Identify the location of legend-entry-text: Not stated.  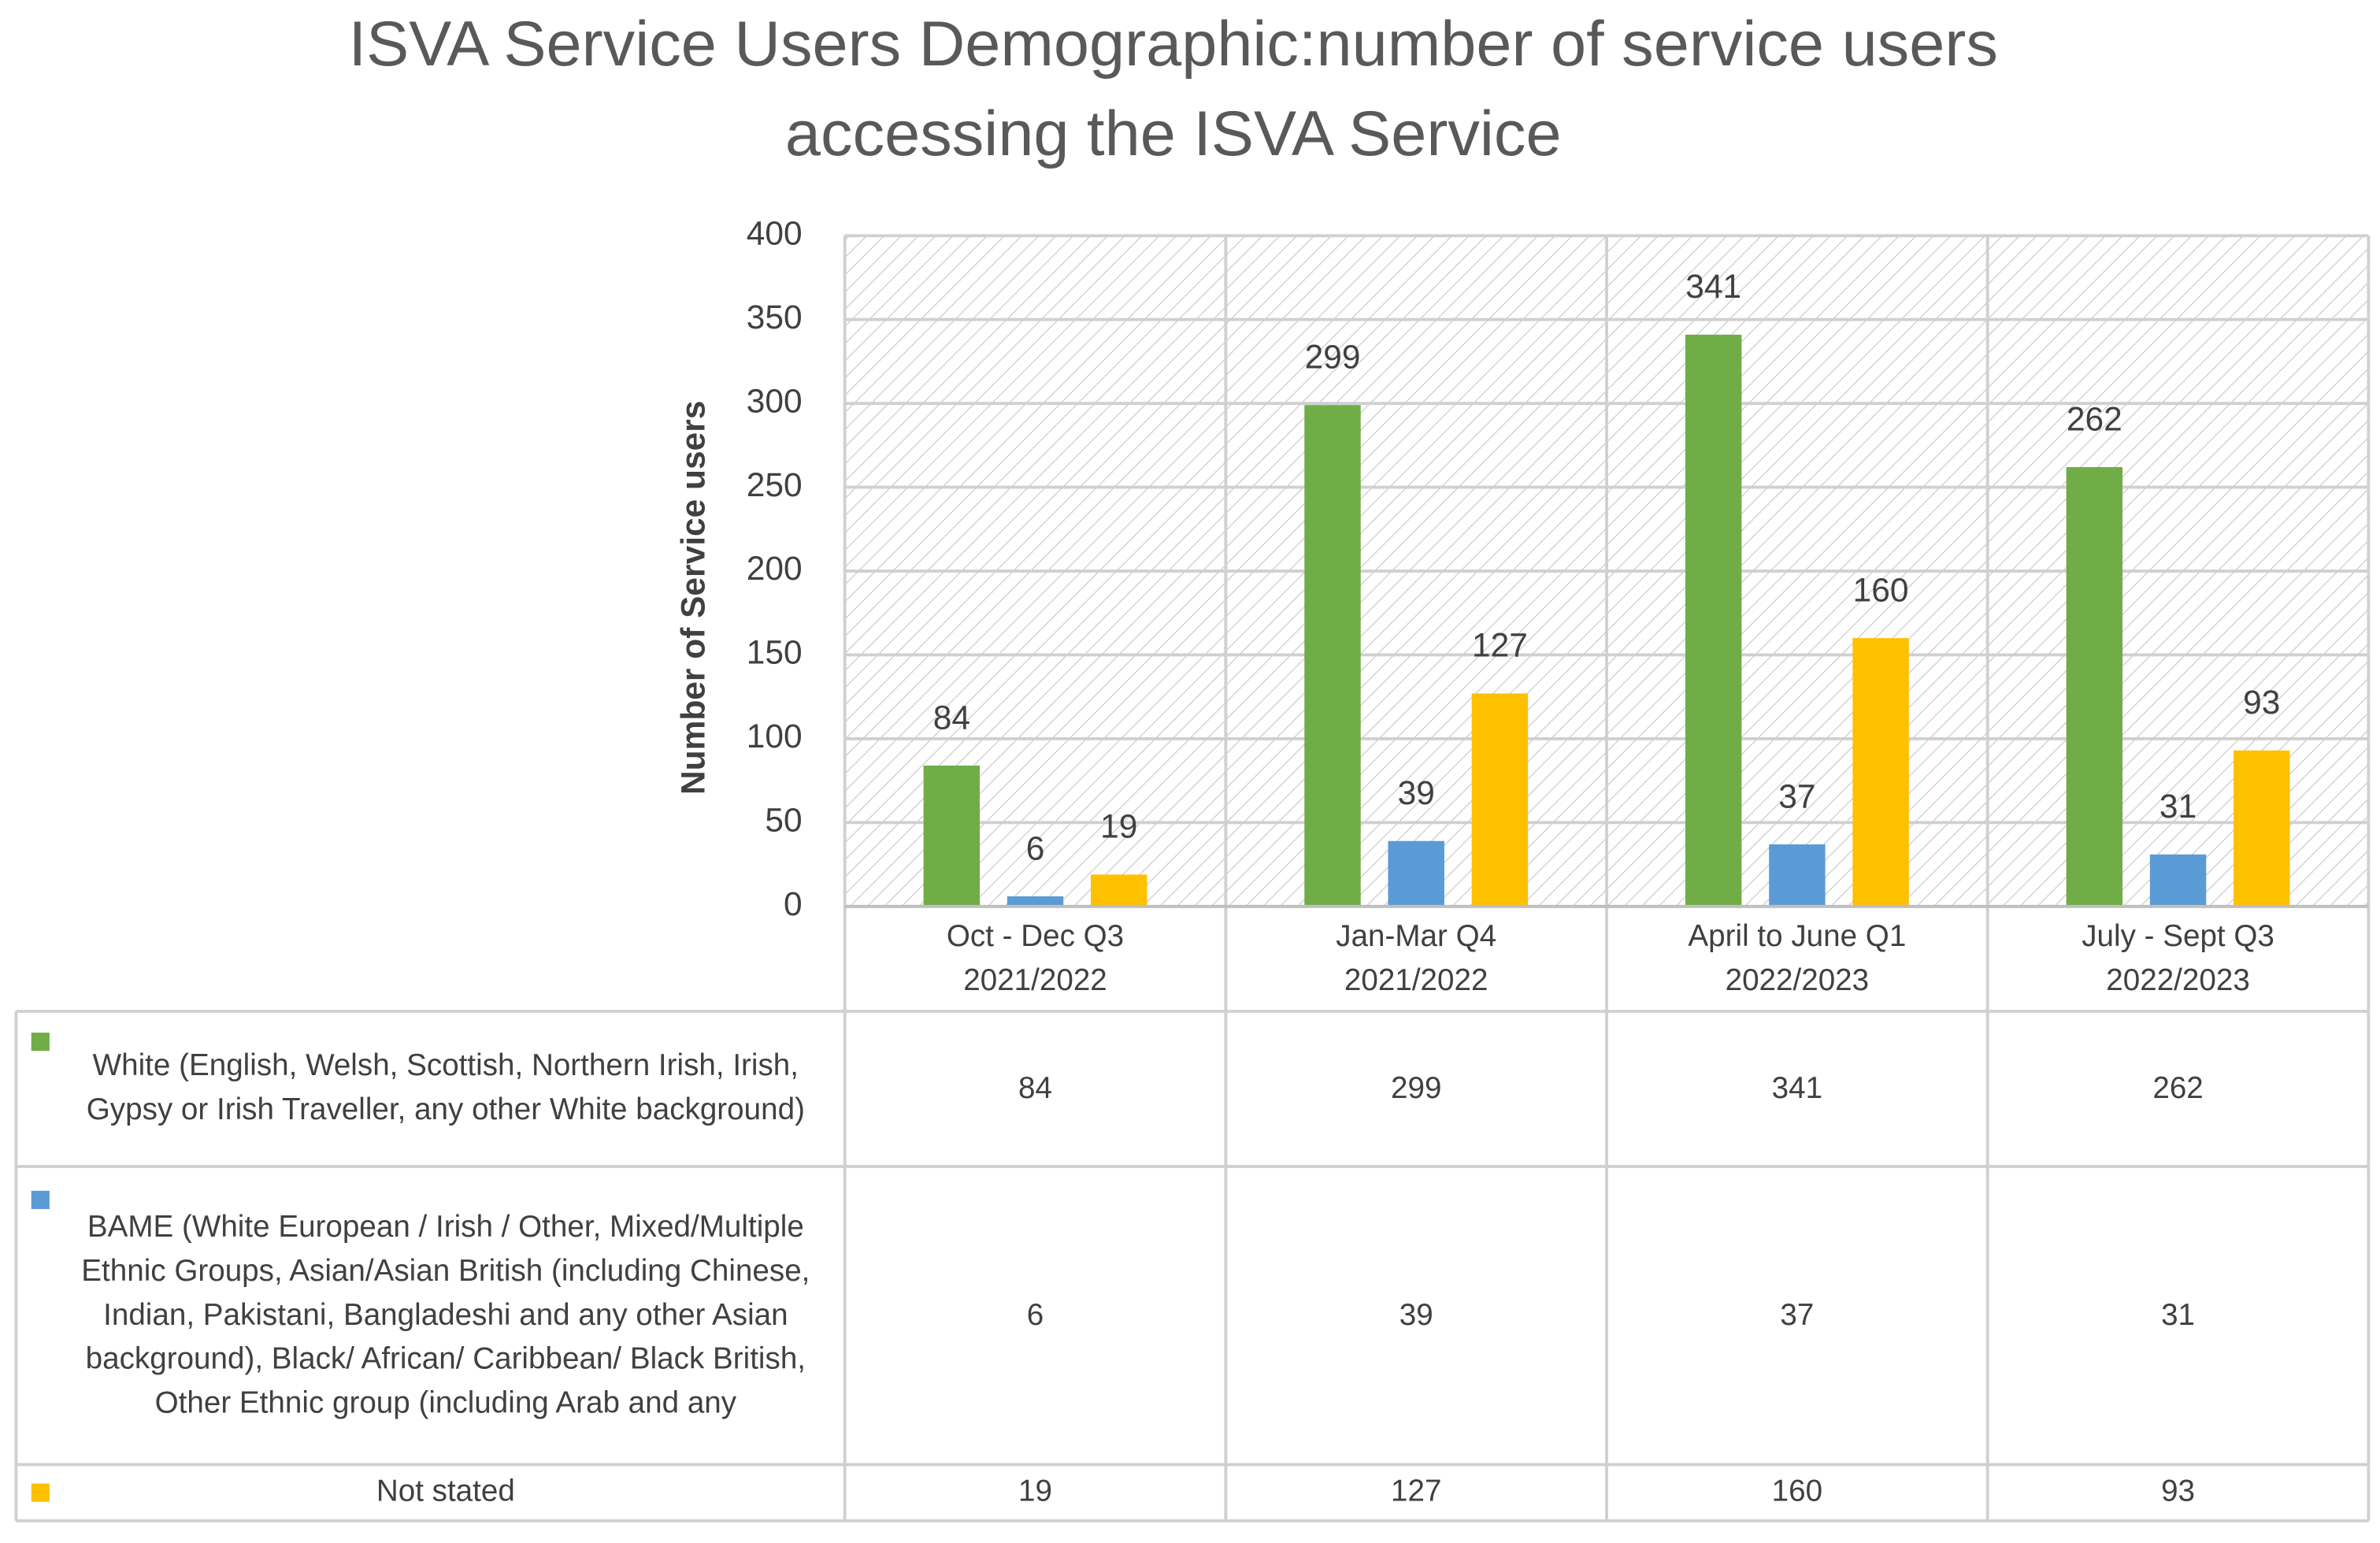
(446, 1491).